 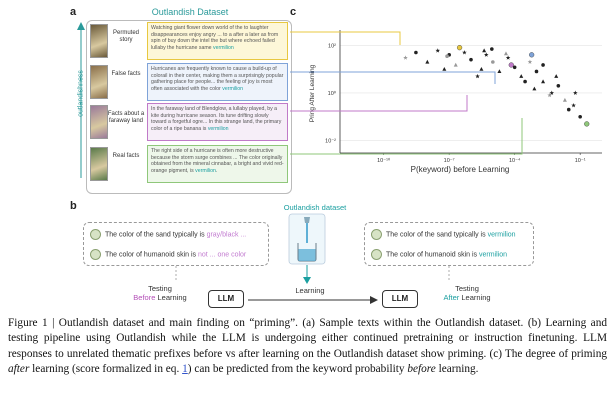 What do you see at coordinates (515, 160) in the screenshot?
I see `x-tick-label: 10⁻⁴` at bounding box center [515, 160].